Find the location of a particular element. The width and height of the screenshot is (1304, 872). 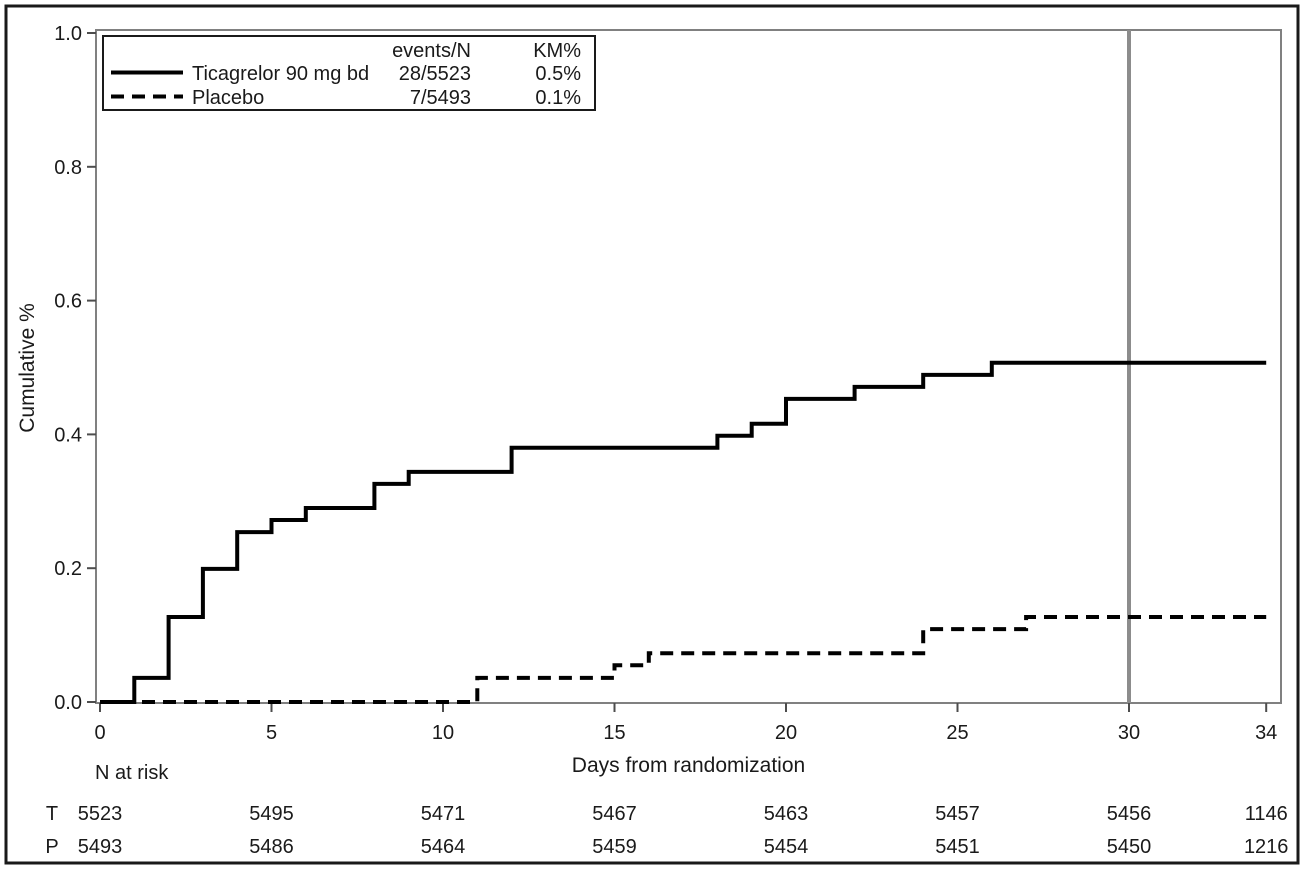

y-tick-label: 0.8 is located at coordinates (68, 168).